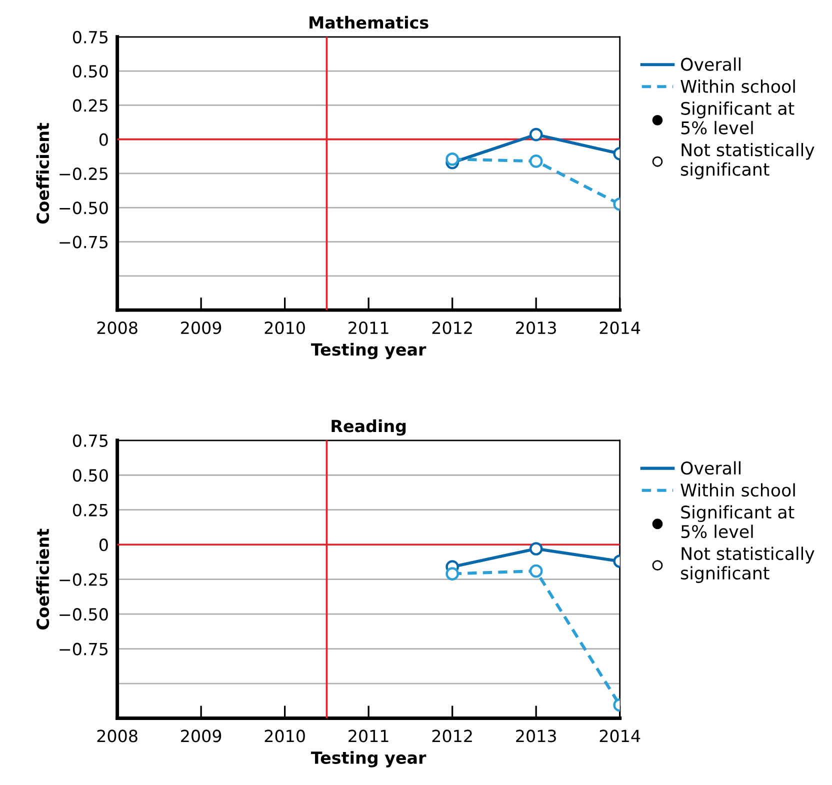 The image size is (832, 785). Describe the element at coordinates (369, 427) in the screenshot. I see `chart-title: Reading` at that location.